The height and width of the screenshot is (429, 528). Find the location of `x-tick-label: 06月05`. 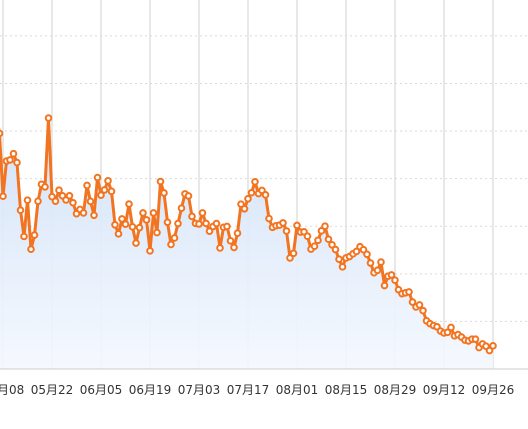

x-tick-label: 06月05 is located at coordinates (101, 390).